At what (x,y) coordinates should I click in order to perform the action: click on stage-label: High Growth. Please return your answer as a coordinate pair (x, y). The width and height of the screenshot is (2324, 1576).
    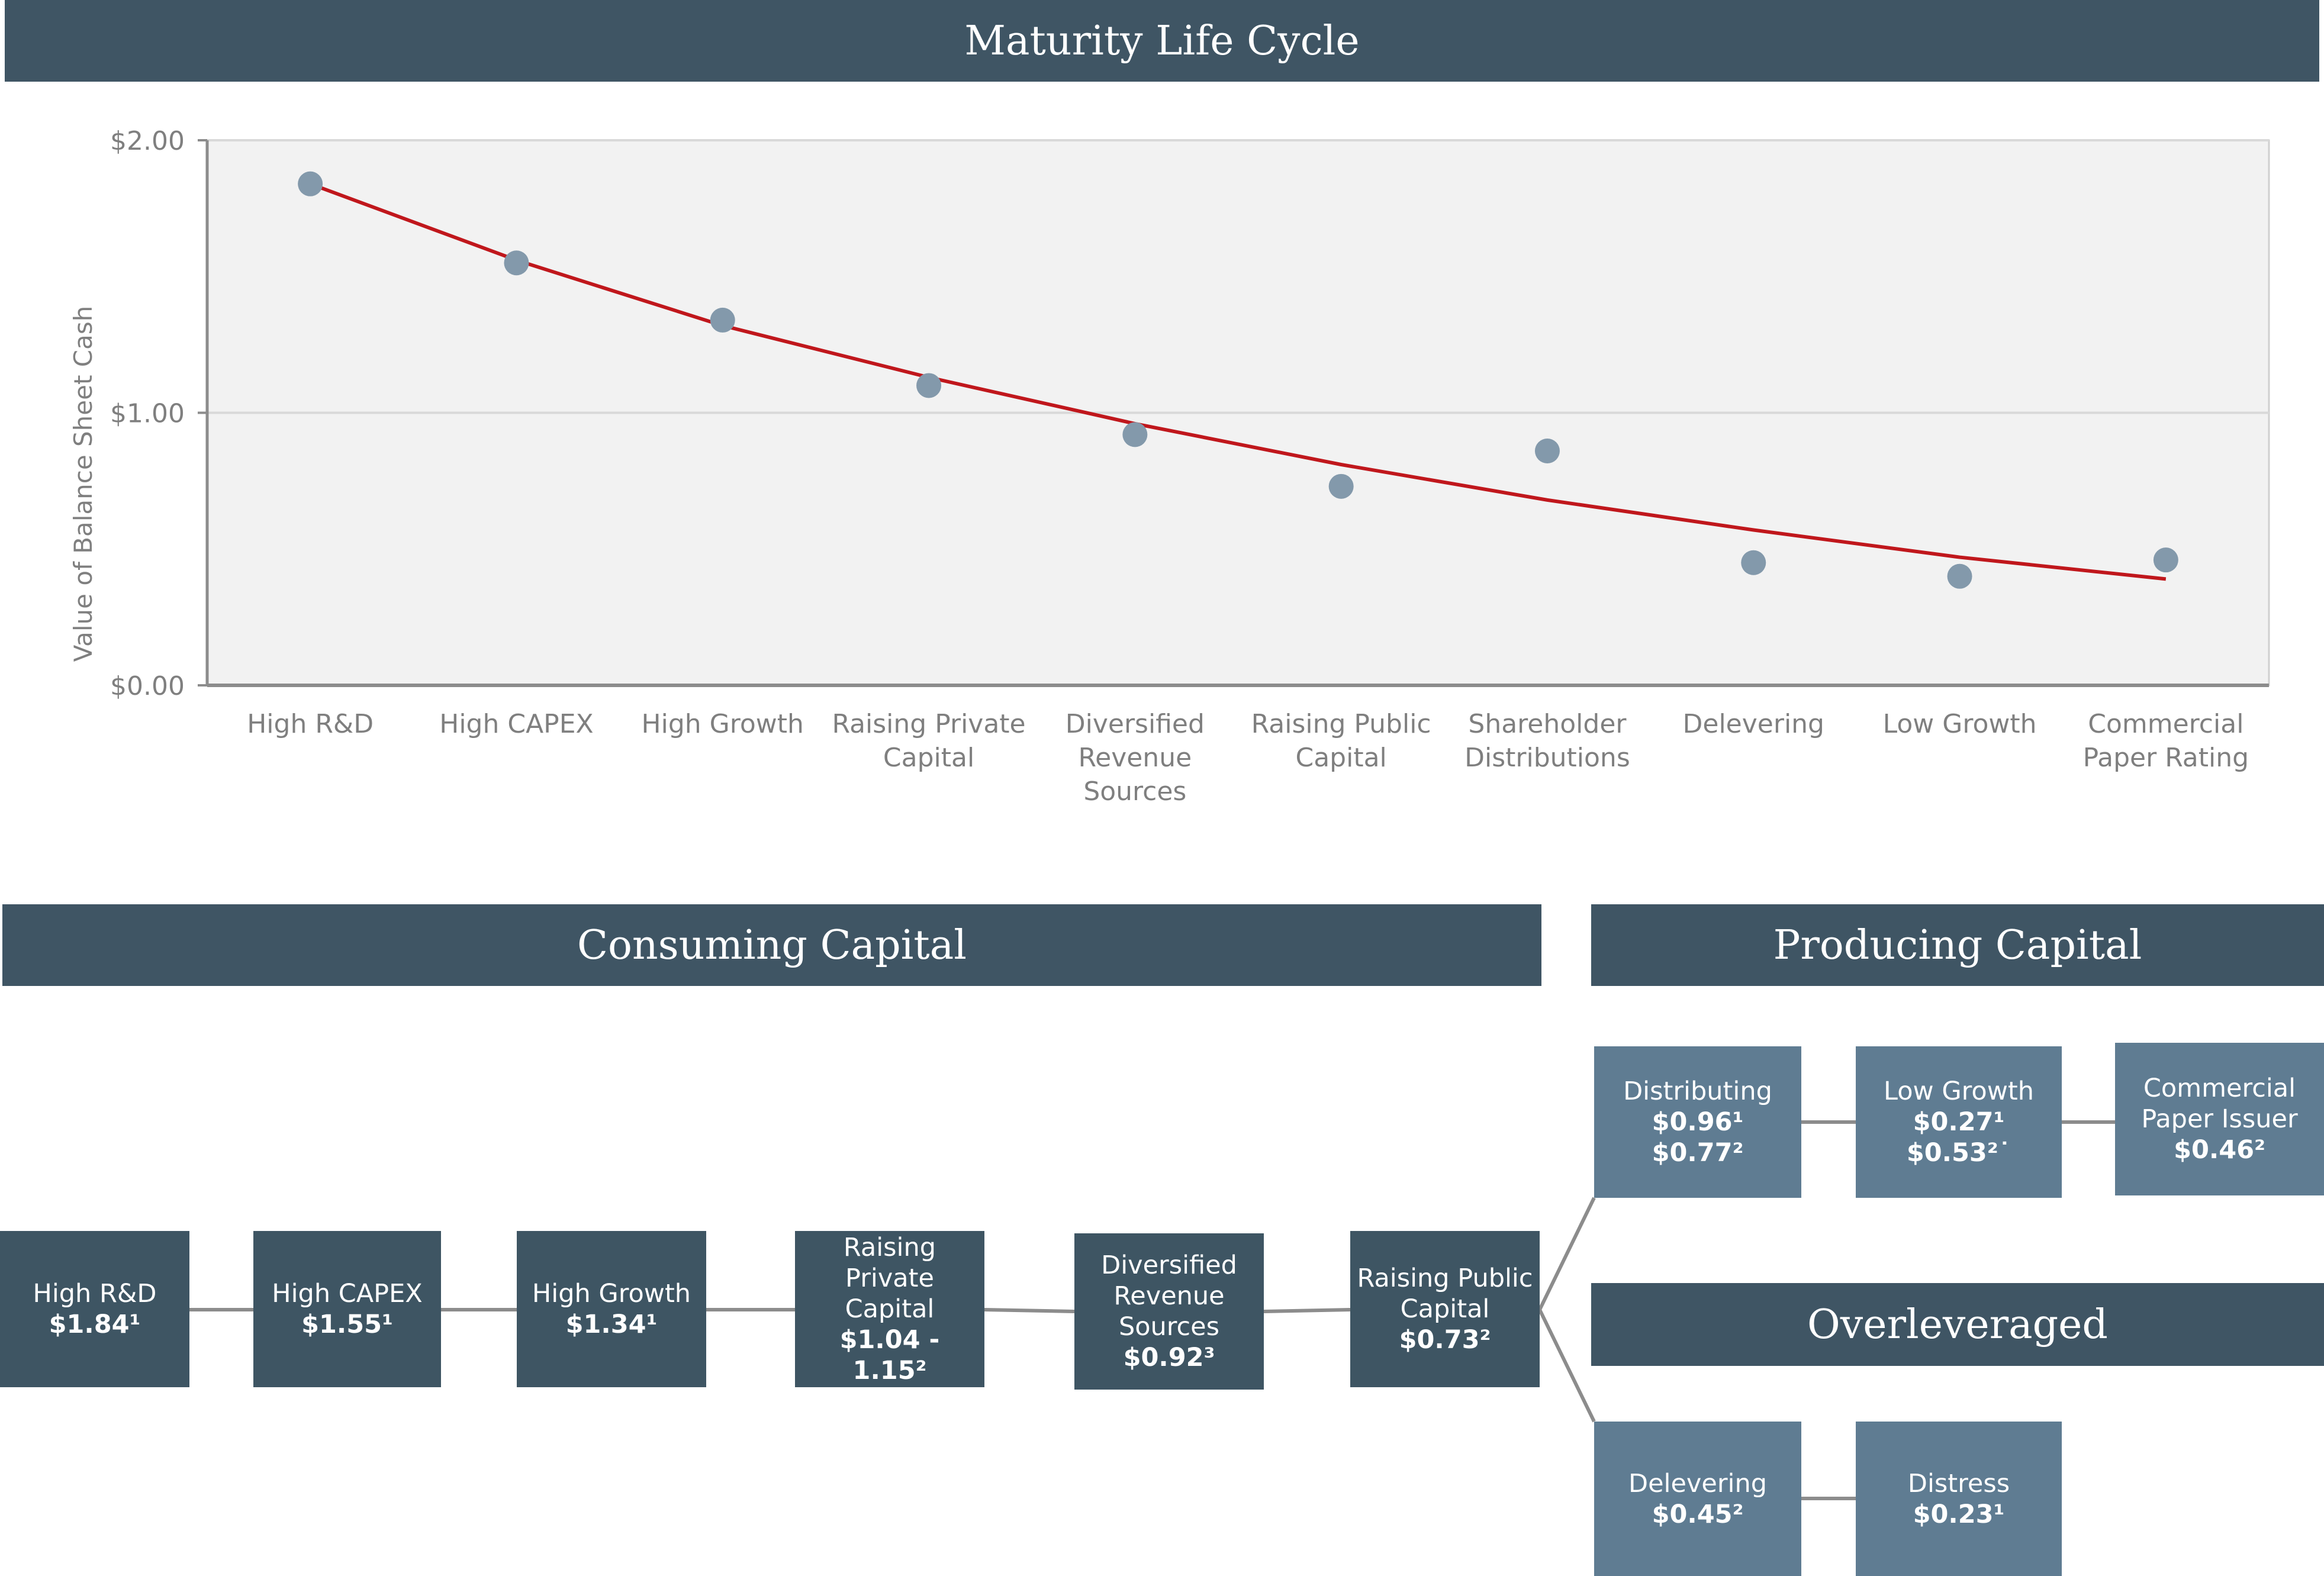
    Looking at the image, I should click on (612, 1294).